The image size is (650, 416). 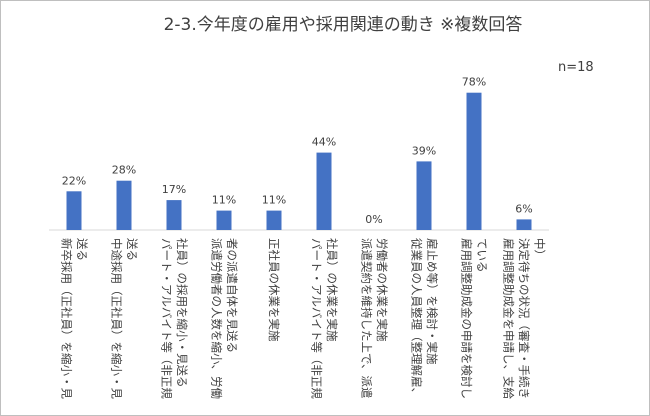 What do you see at coordinates (424, 318) in the screenshot?
I see `category-label-8: 従業員の人員整理（整理解雇、 雇止め等）を検討・実施` at bounding box center [424, 318].